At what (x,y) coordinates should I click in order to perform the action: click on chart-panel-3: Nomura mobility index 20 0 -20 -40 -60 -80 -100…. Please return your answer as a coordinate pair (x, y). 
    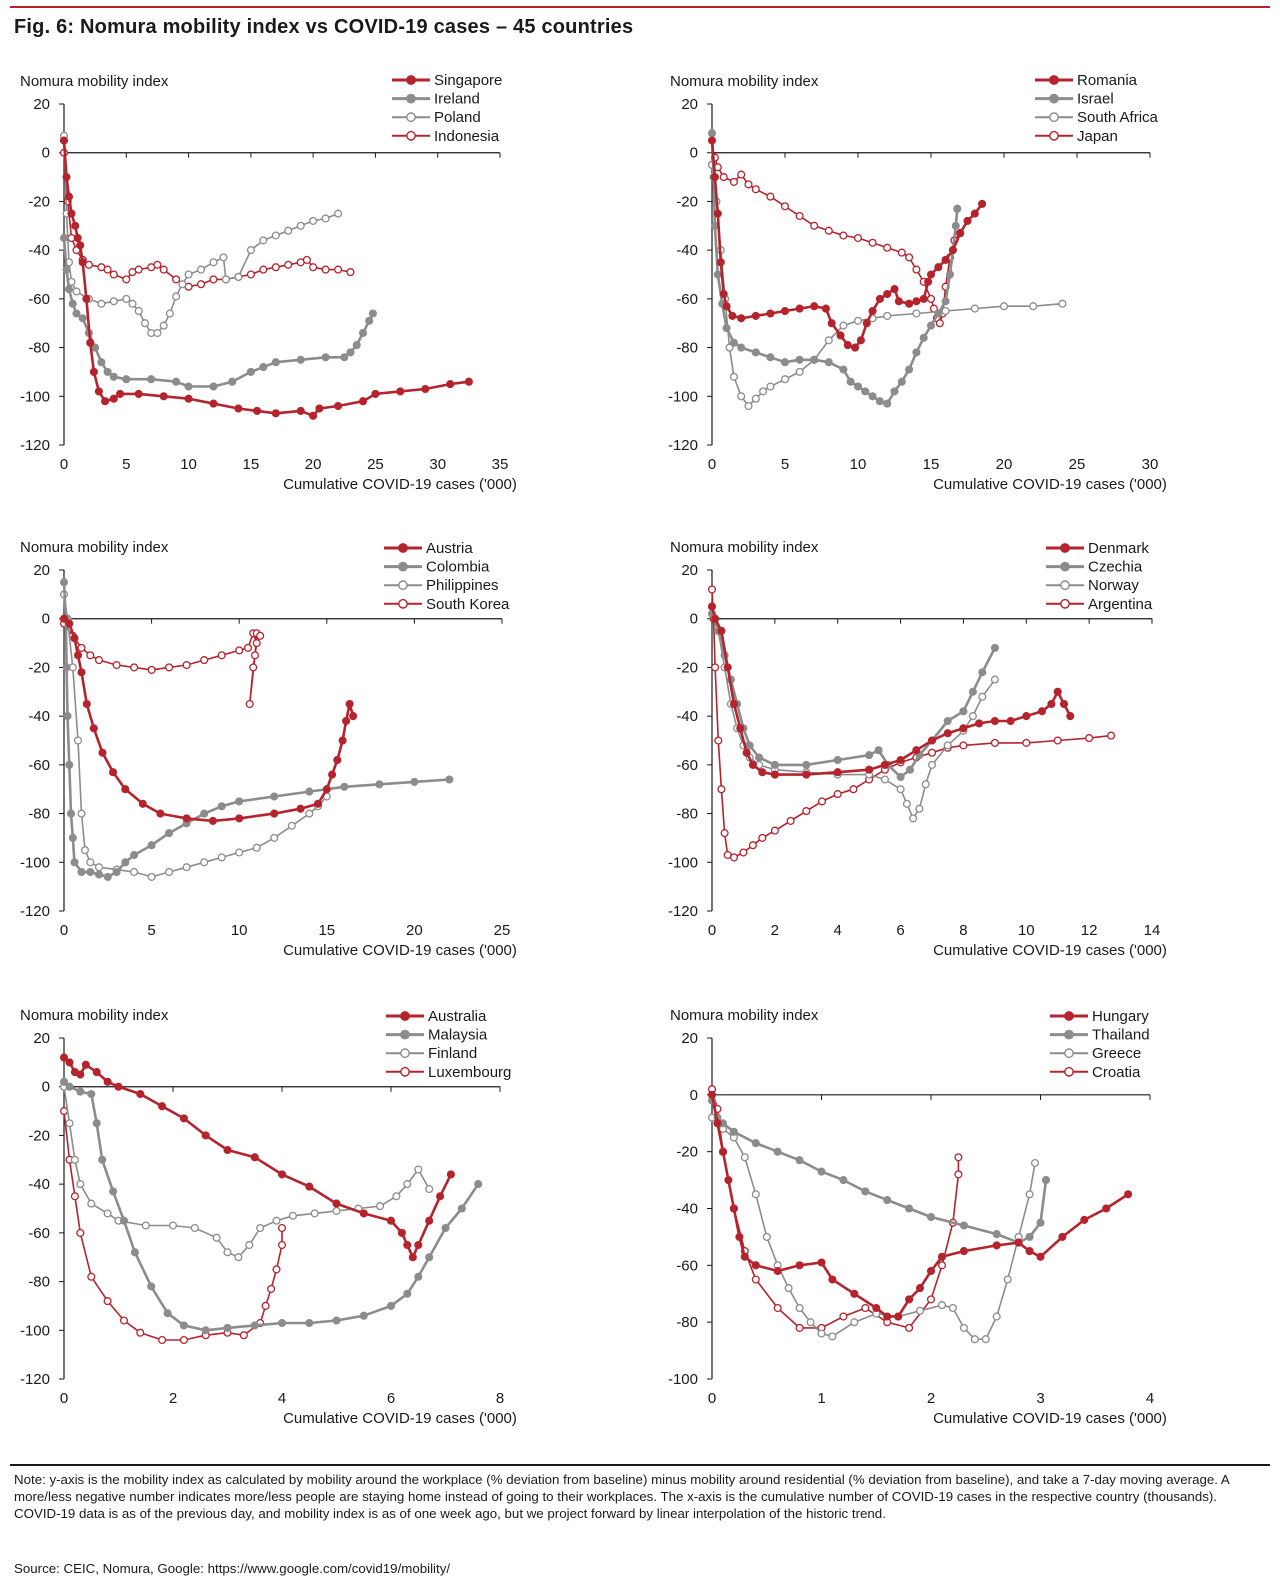
    Looking at the image, I should click on (320, 753).